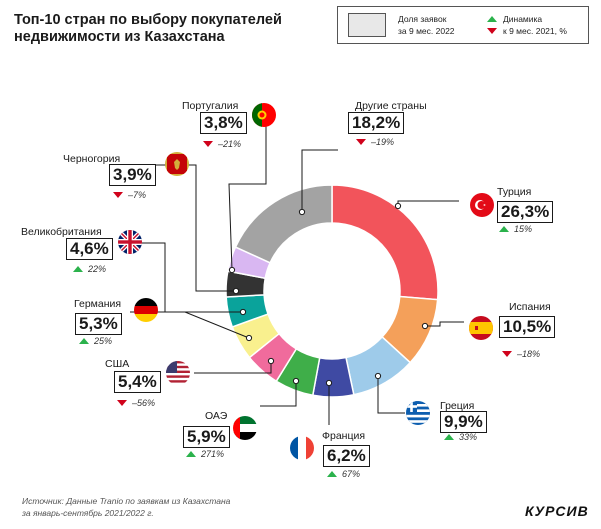 This screenshot has height=529, width=601. What do you see at coordinates (530, 307) in the screenshot?
I see `label-name-испания: Испания` at bounding box center [530, 307].